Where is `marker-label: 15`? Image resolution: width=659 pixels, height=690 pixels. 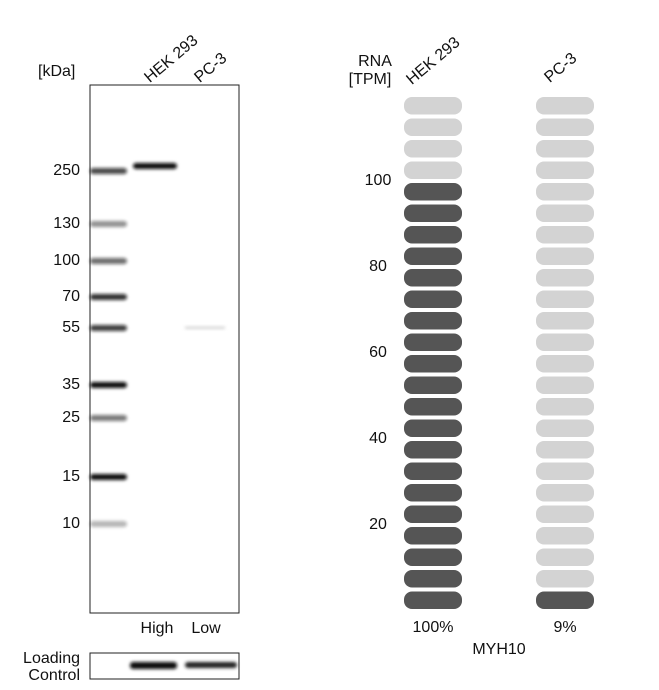 marker-label: 15 is located at coordinates (71, 476).